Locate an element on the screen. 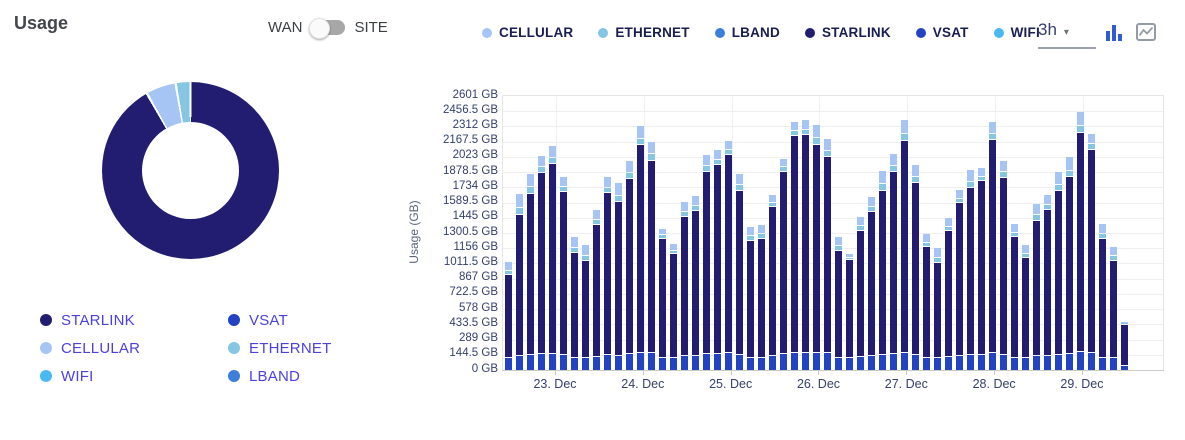 The width and height of the screenshot is (1185, 440). y-tick-label: 867 GB is located at coordinates (478, 277).